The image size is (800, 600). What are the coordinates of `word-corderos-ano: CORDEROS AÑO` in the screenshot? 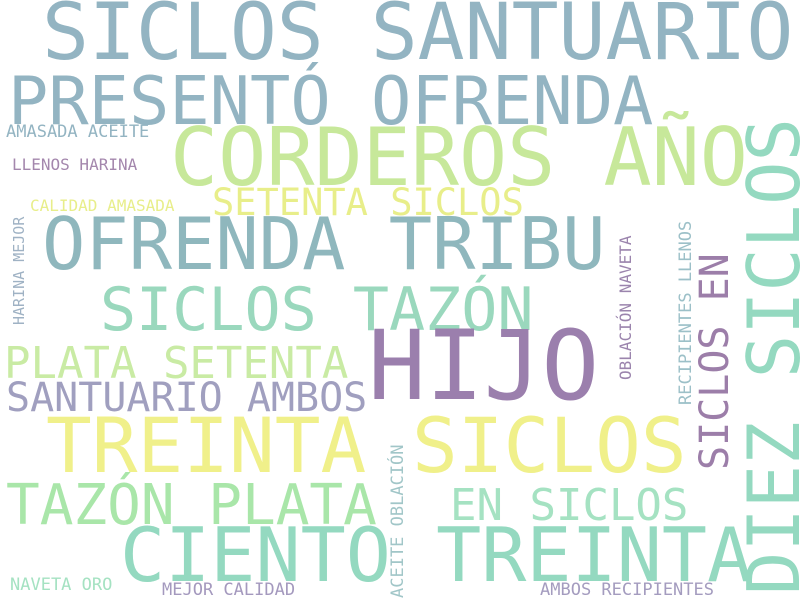 It's located at (459, 157).